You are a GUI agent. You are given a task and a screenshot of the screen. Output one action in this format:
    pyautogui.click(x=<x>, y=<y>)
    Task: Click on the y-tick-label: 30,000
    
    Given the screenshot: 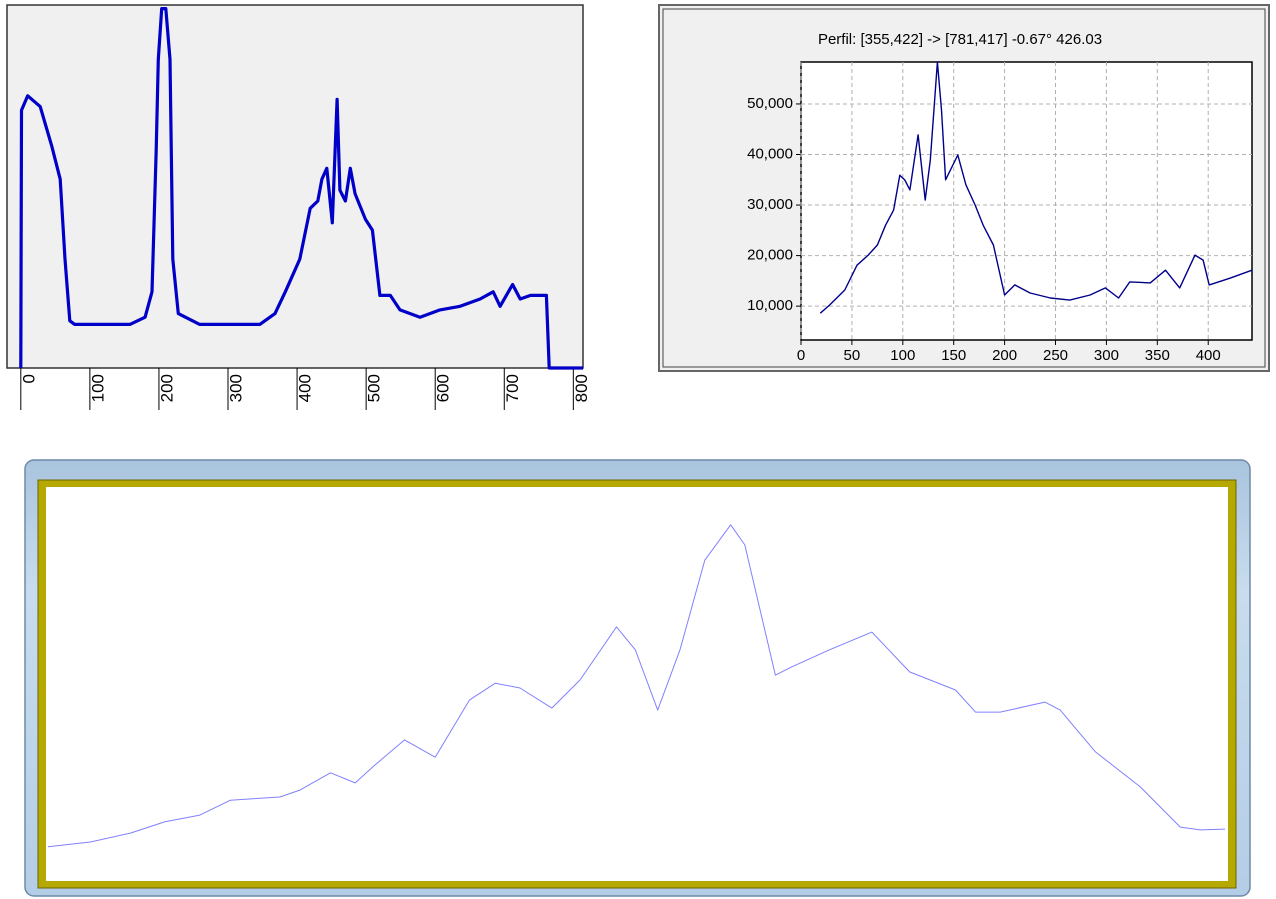 What is the action you would take?
    pyautogui.click(x=770, y=204)
    